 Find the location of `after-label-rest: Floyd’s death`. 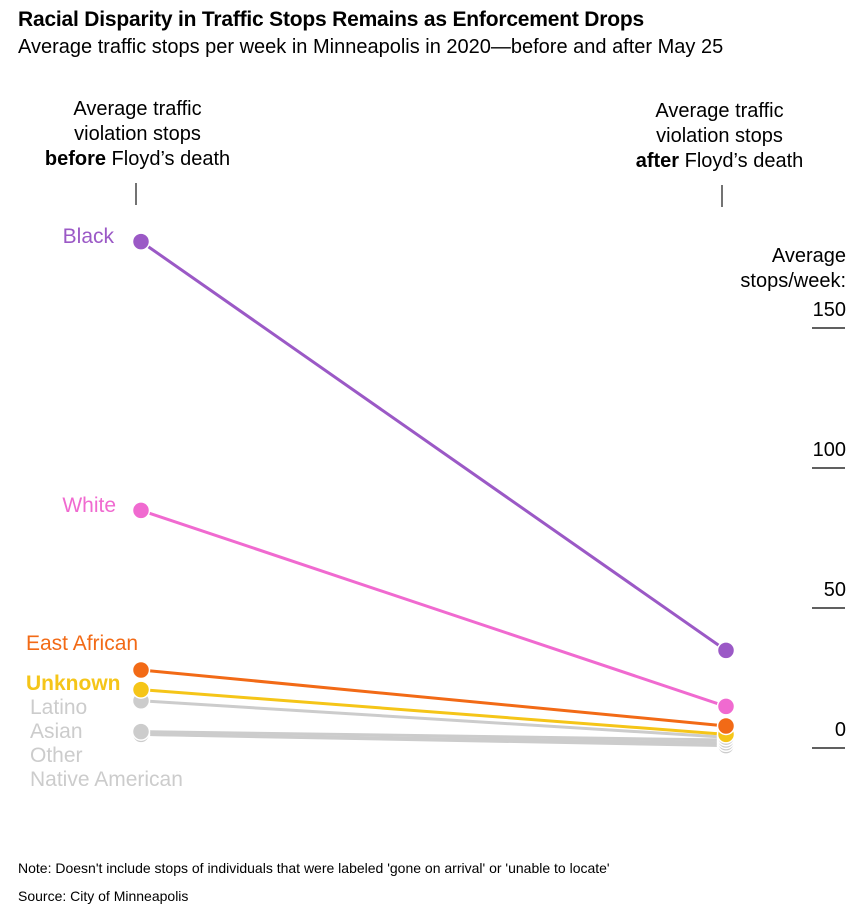

after-label-rest: Floyd’s death is located at coordinates (741, 161).